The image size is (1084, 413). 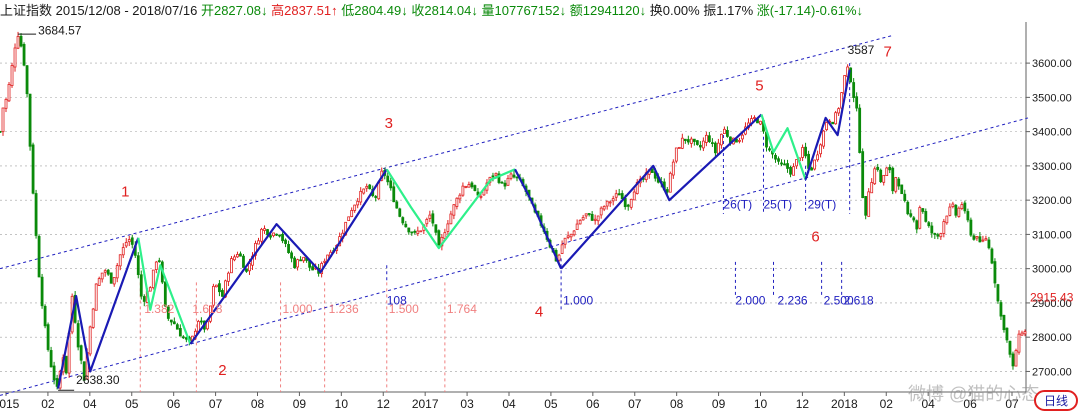 What do you see at coordinates (539, 312) in the screenshot?
I see `wave-label: 4` at bounding box center [539, 312].